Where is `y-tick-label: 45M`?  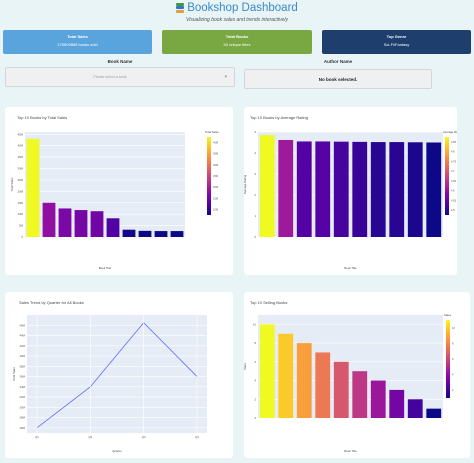
y-tick-label: 45M is located at coordinates (21, 134).